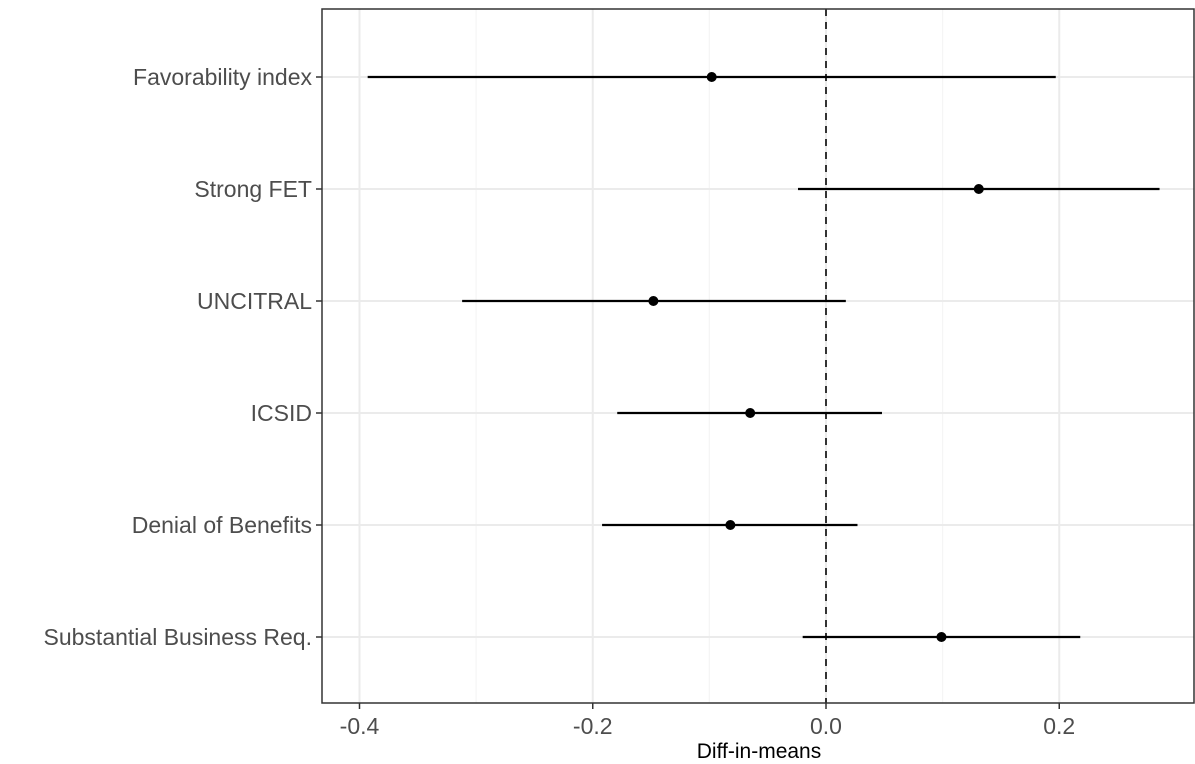 The width and height of the screenshot is (1195, 764). Describe the element at coordinates (826, 726) in the screenshot. I see `x-tick-label: 0.0` at that location.